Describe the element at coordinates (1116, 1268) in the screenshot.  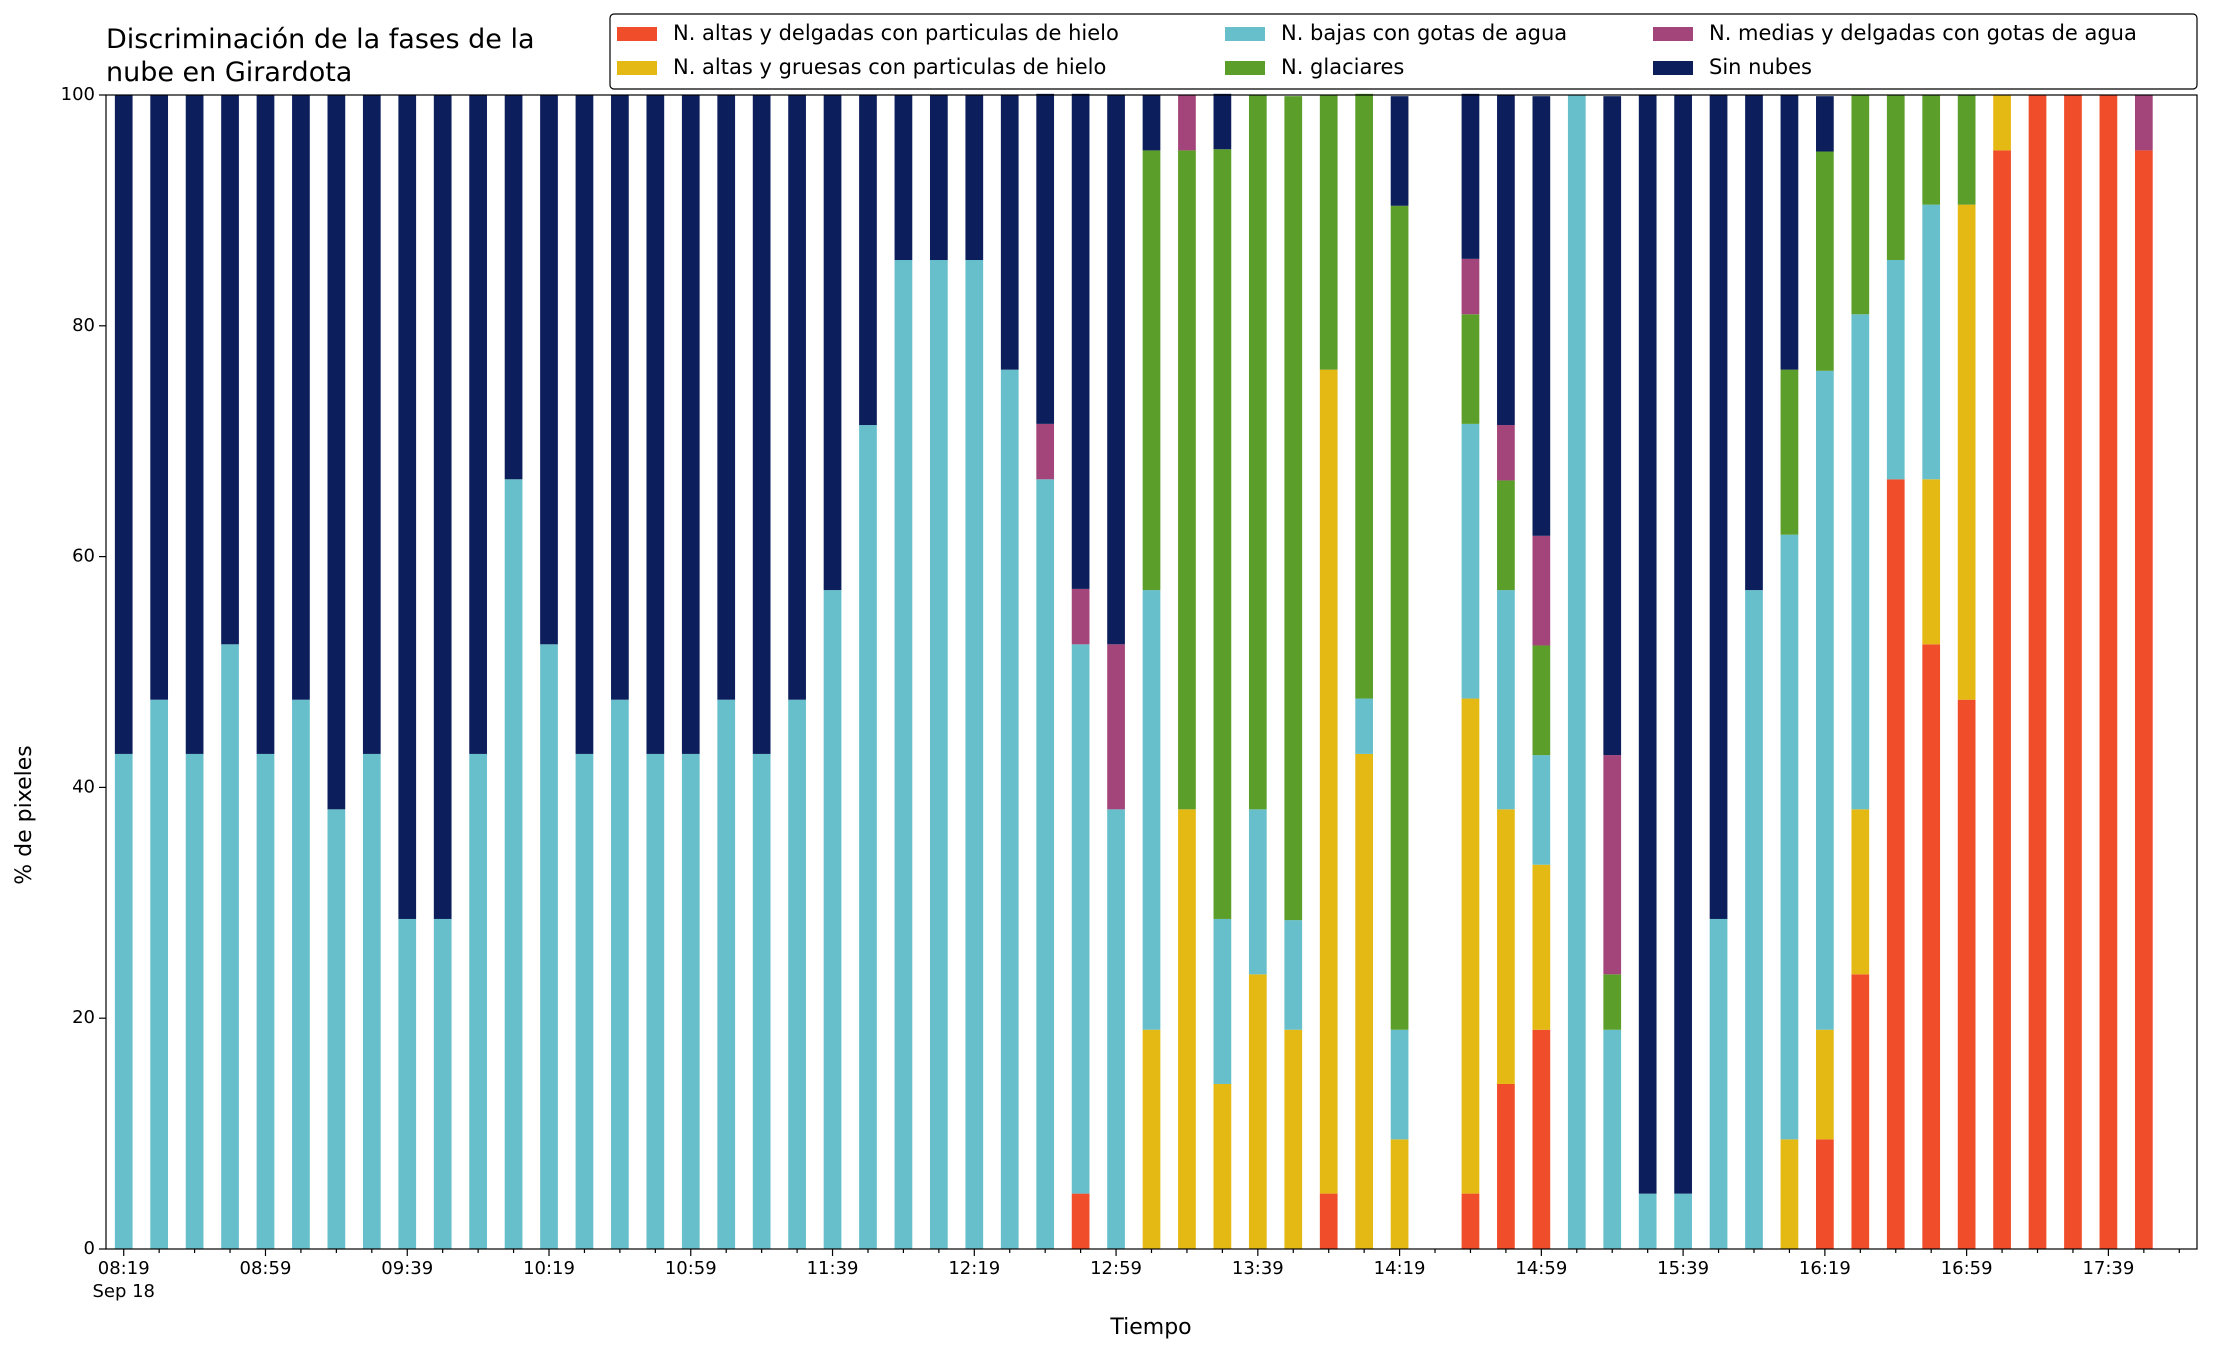
I see `x-tick-label: 12:59` at that location.